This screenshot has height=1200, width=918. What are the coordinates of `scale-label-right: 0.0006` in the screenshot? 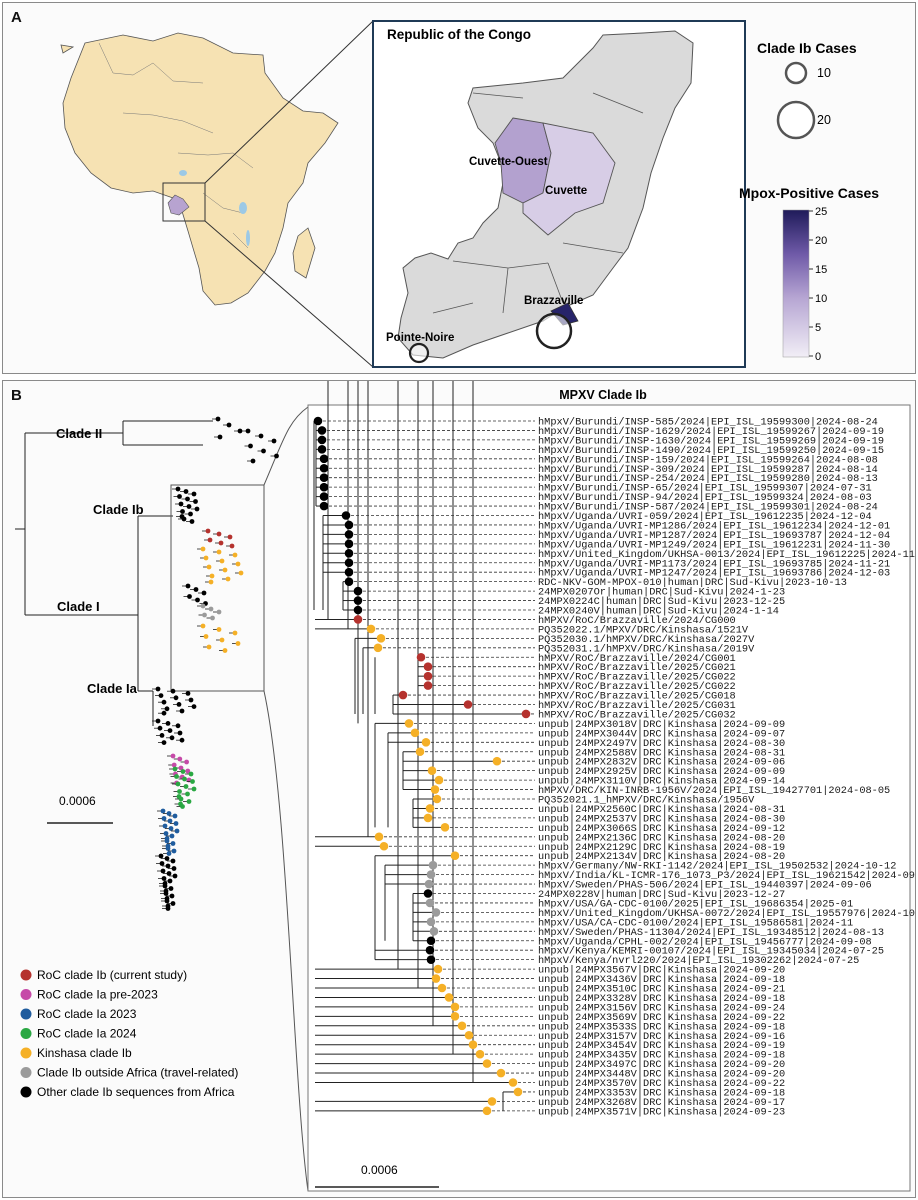 It's located at (379, 1170).